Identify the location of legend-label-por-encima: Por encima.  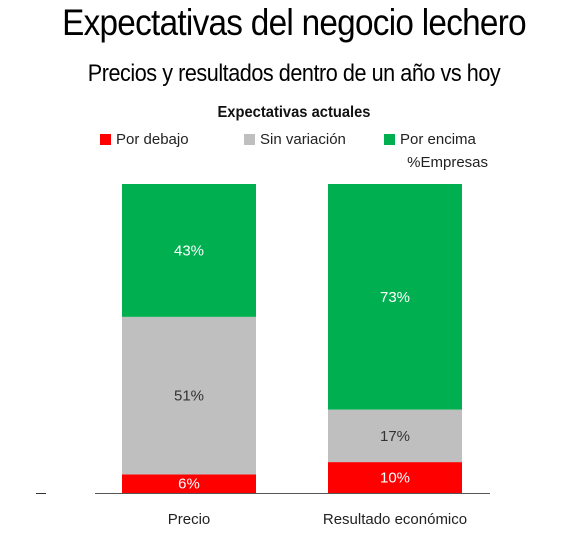
(438, 139).